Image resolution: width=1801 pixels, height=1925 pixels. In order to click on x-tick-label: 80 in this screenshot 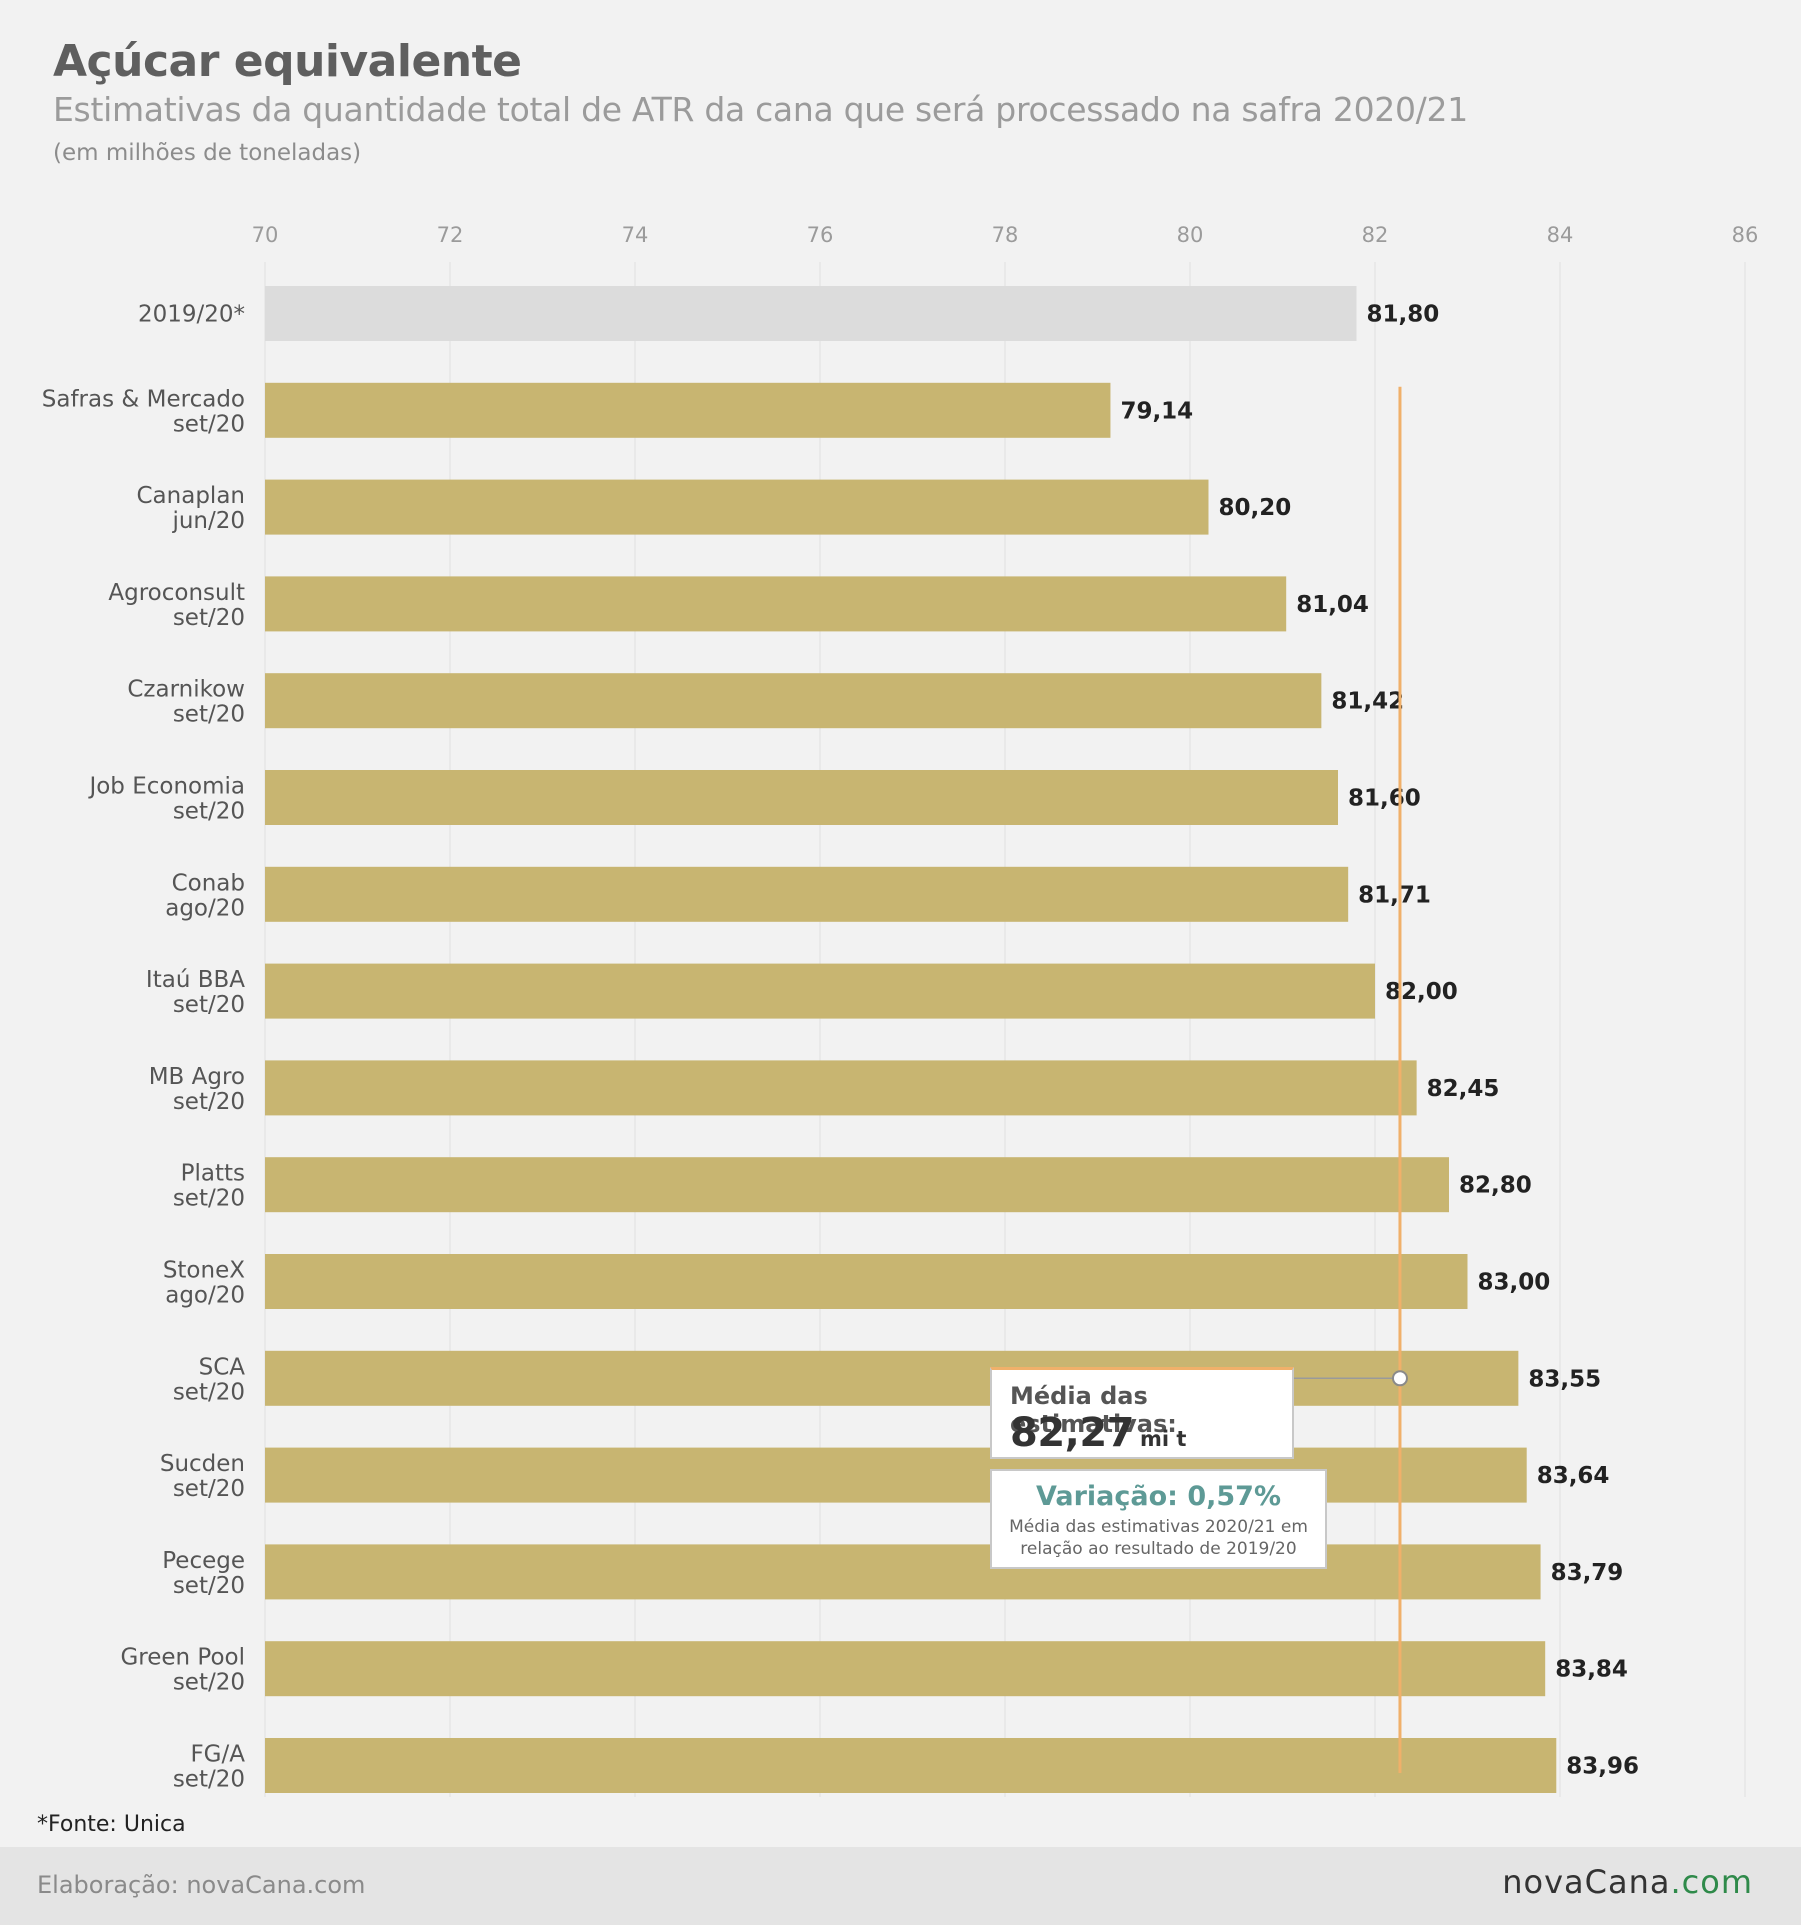, I will do `click(1190, 235)`.